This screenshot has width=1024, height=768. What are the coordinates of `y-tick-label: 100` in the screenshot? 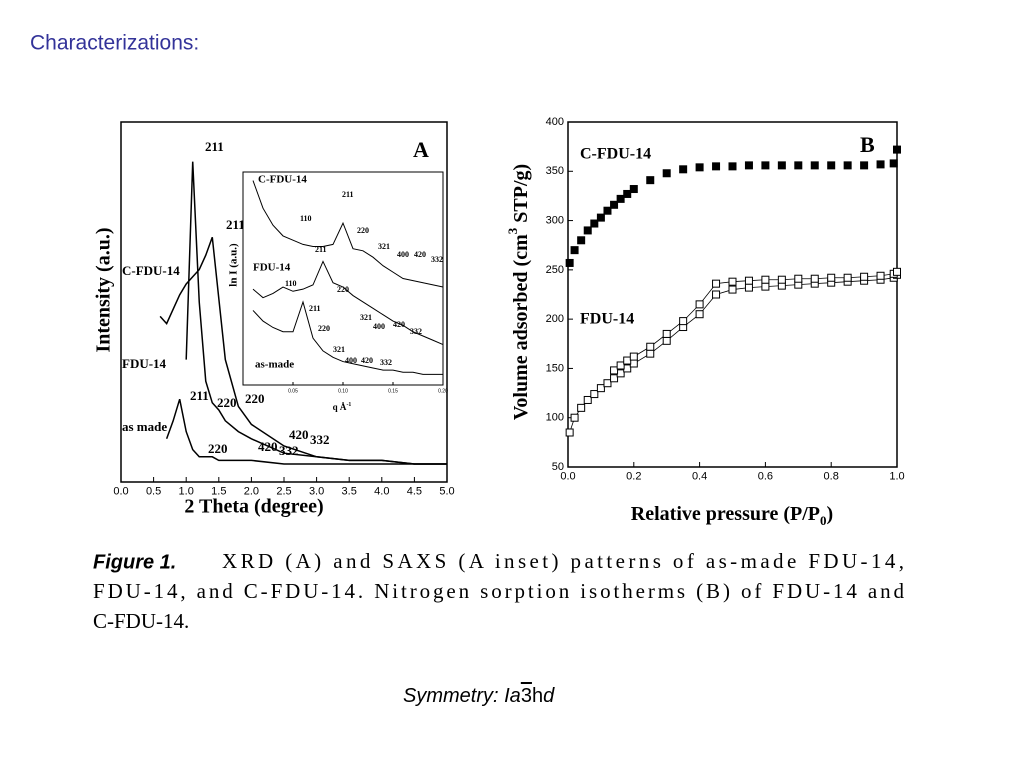 It's located at (555, 418).